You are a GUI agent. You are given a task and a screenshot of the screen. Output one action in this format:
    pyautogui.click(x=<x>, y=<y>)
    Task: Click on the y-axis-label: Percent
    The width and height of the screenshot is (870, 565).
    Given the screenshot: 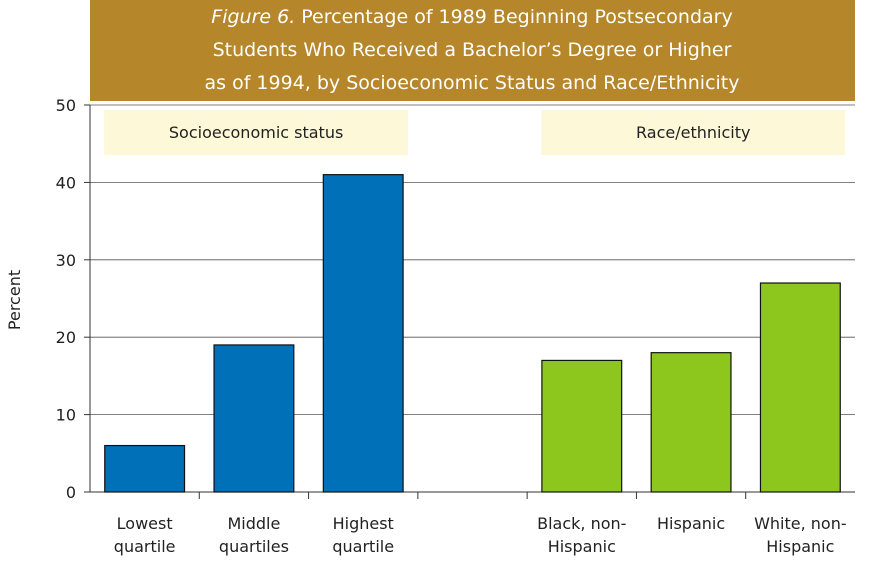 What is the action you would take?
    pyautogui.click(x=14, y=300)
    